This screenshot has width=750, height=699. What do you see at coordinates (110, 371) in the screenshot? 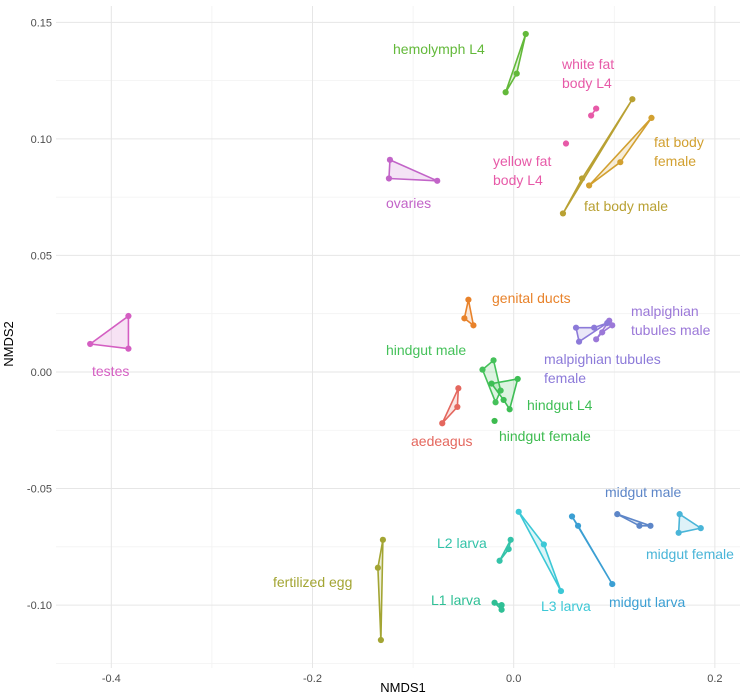
I see `label-testes: testes` at bounding box center [110, 371].